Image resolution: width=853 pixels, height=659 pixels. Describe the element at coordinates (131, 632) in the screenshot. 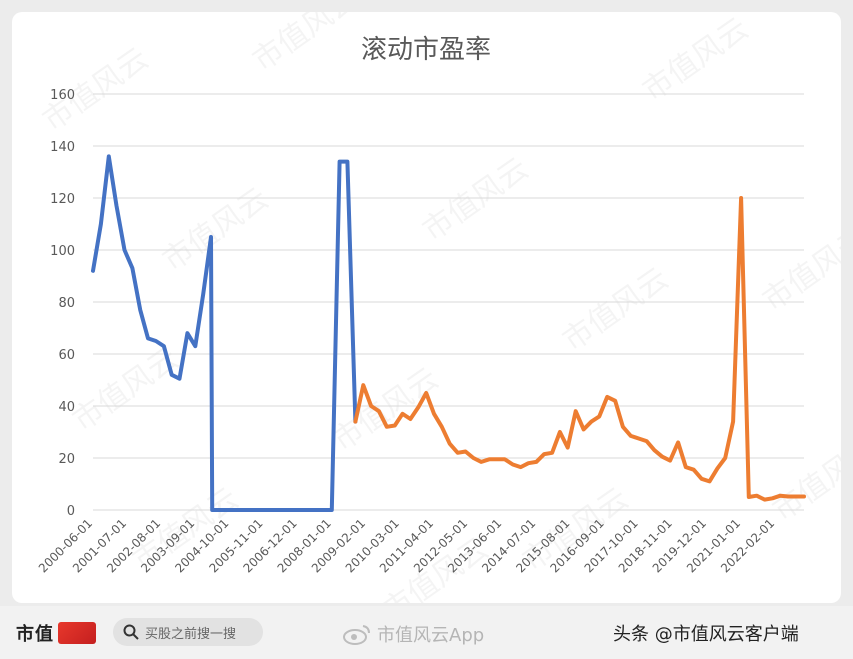

I see `search-icon` at that location.